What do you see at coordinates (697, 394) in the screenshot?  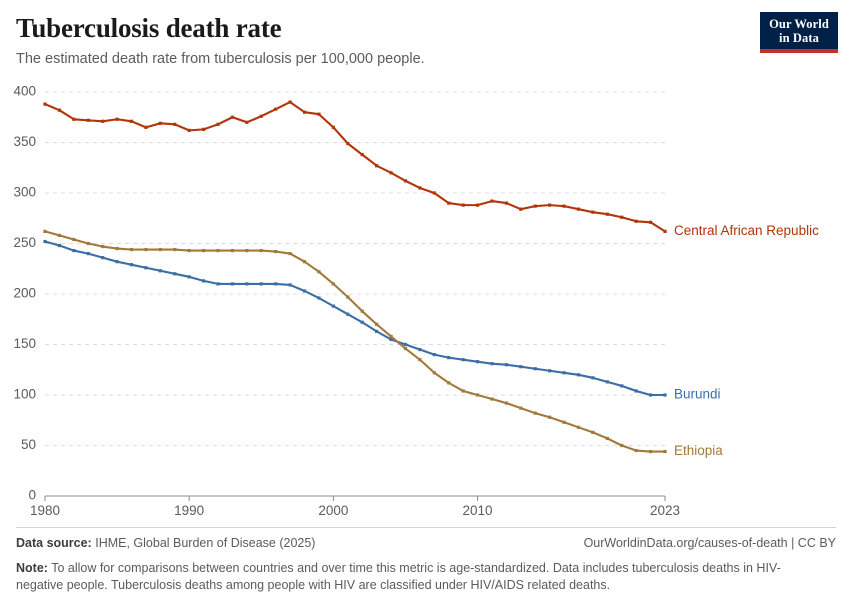 I see `series-end-label: Burundi` at bounding box center [697, 394].